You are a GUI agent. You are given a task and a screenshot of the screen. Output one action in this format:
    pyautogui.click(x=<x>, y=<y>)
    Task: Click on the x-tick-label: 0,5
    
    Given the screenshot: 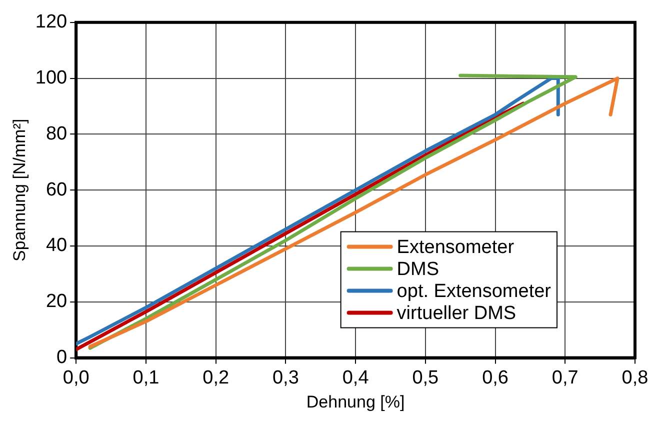 What is the action you would take?
    pyautogui.click(x=425, y=377)
    